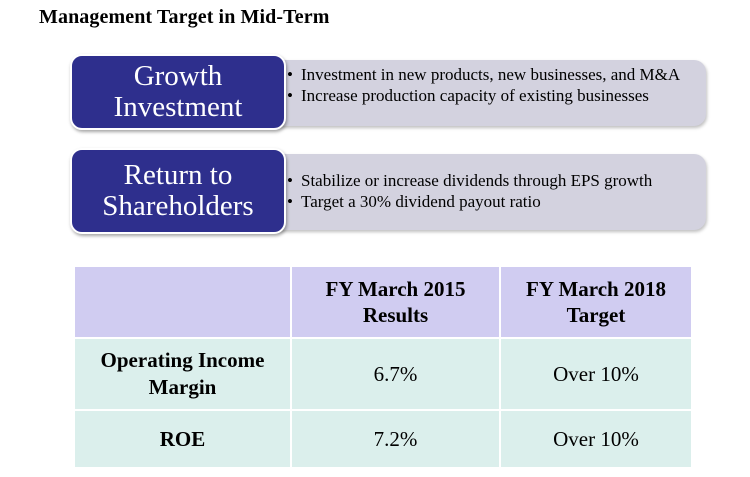  I want to click on cell-operating-margin-2018: Over 10%, so click(596, 374).